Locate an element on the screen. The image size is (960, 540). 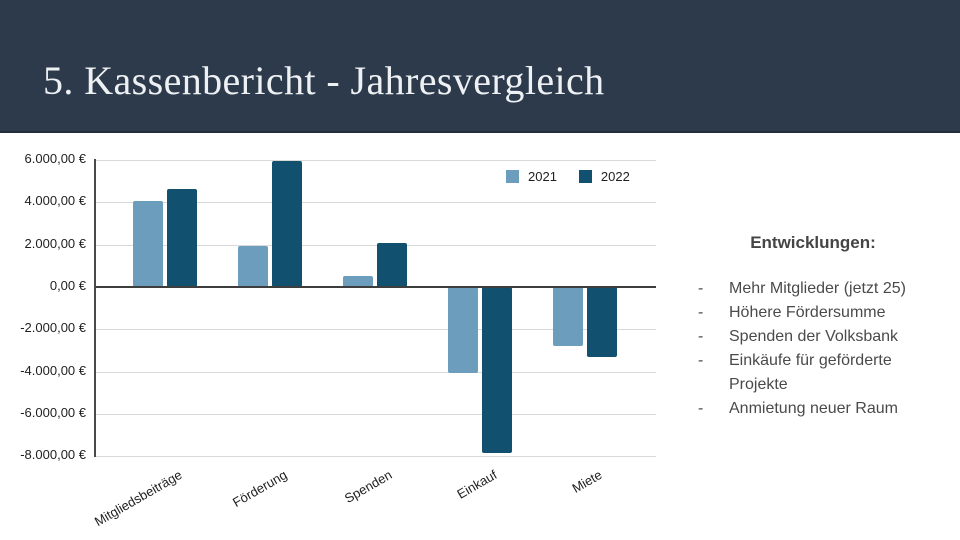
note-item: - Mehr Mitglieder (jetzt 25) is located at coordinates (822, 289).